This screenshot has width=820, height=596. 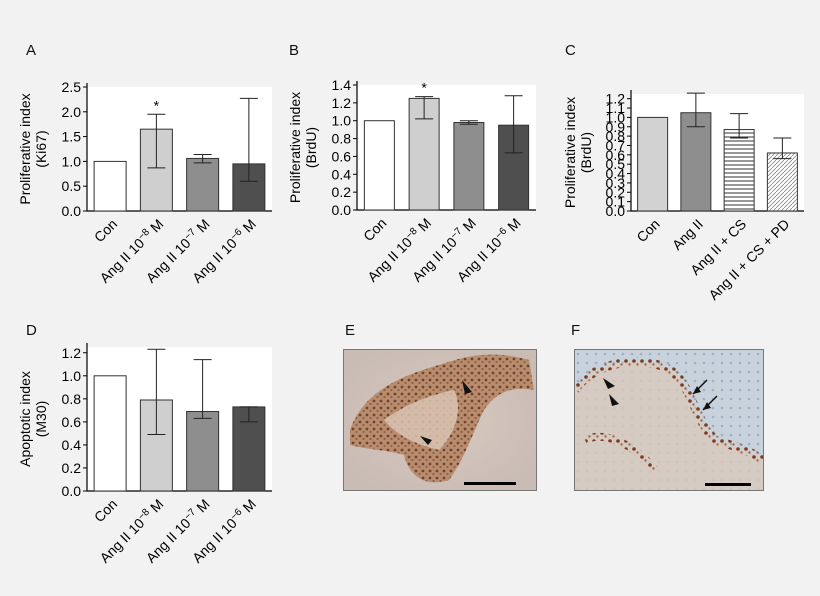 I want to click on panel-letter-c: C, so click(x=570, y=50).